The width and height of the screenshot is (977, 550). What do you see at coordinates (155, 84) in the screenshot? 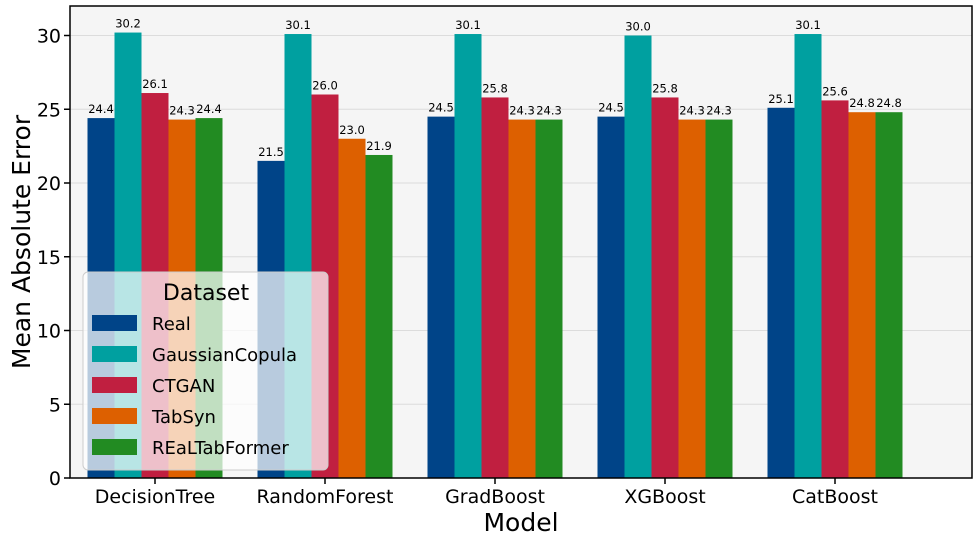
I see `data-label: 26.1` at bounding box center [155, 84].